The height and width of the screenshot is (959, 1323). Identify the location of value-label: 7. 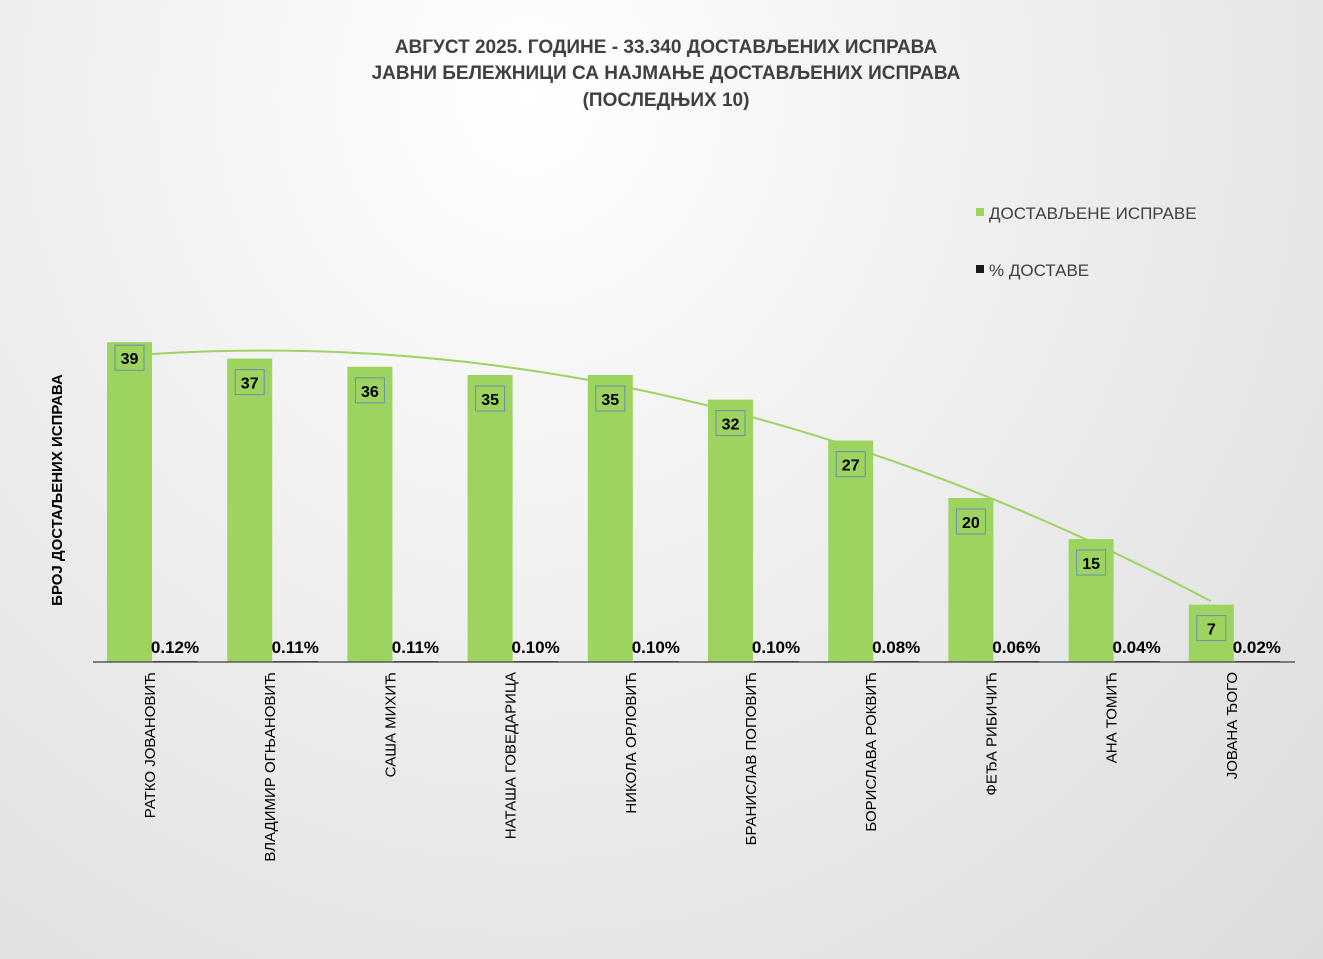
(1211, 630).